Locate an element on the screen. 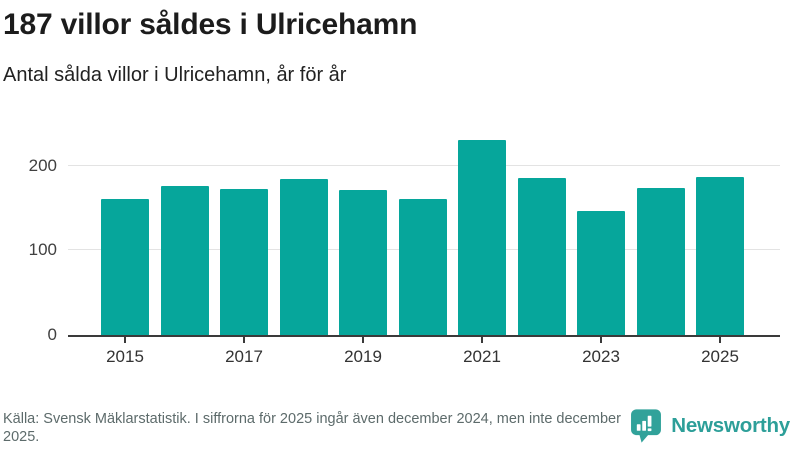  x-axis-tick-2015 is located at coordinates (125, 340).